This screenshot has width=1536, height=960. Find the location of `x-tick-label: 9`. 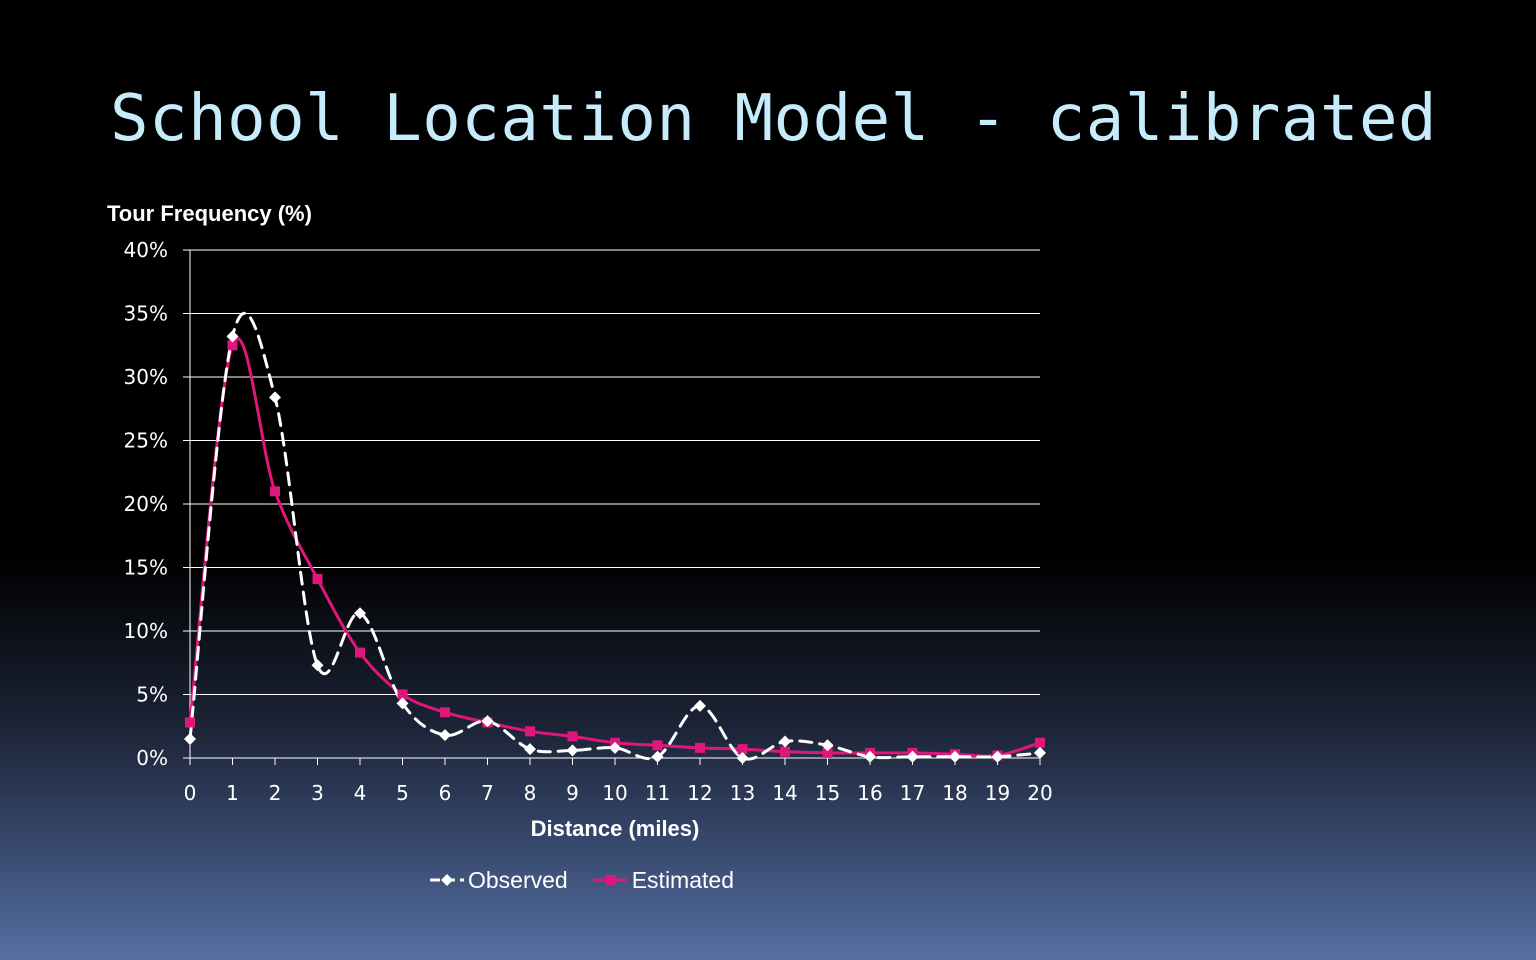

x-tick-label: 9 is located at coordinates (572, 793).